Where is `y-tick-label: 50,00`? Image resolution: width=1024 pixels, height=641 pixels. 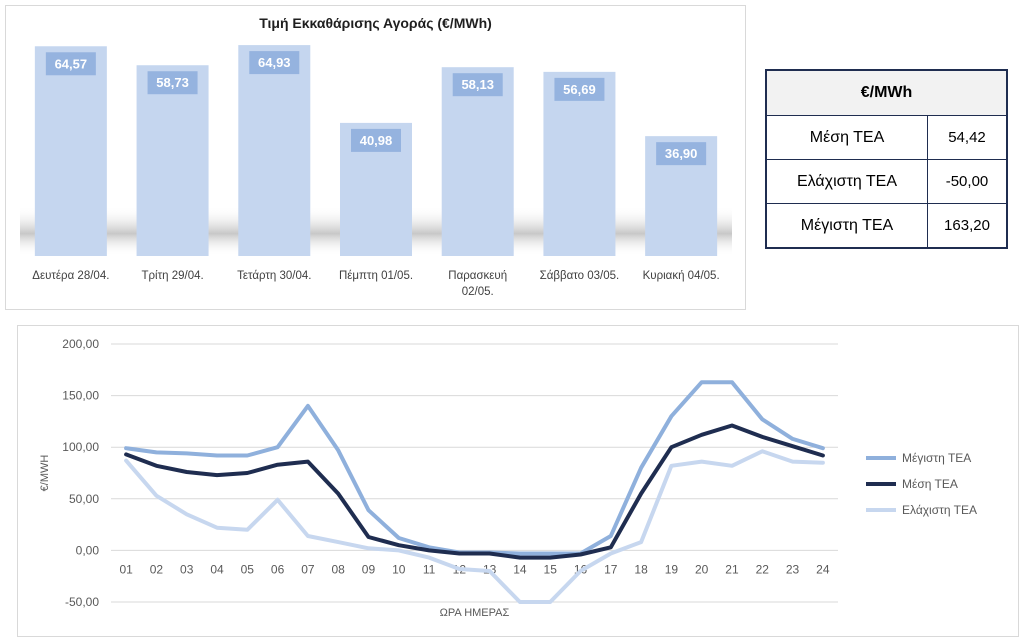
y-tick-label: 50,00 is located at coordinates (84, 499).